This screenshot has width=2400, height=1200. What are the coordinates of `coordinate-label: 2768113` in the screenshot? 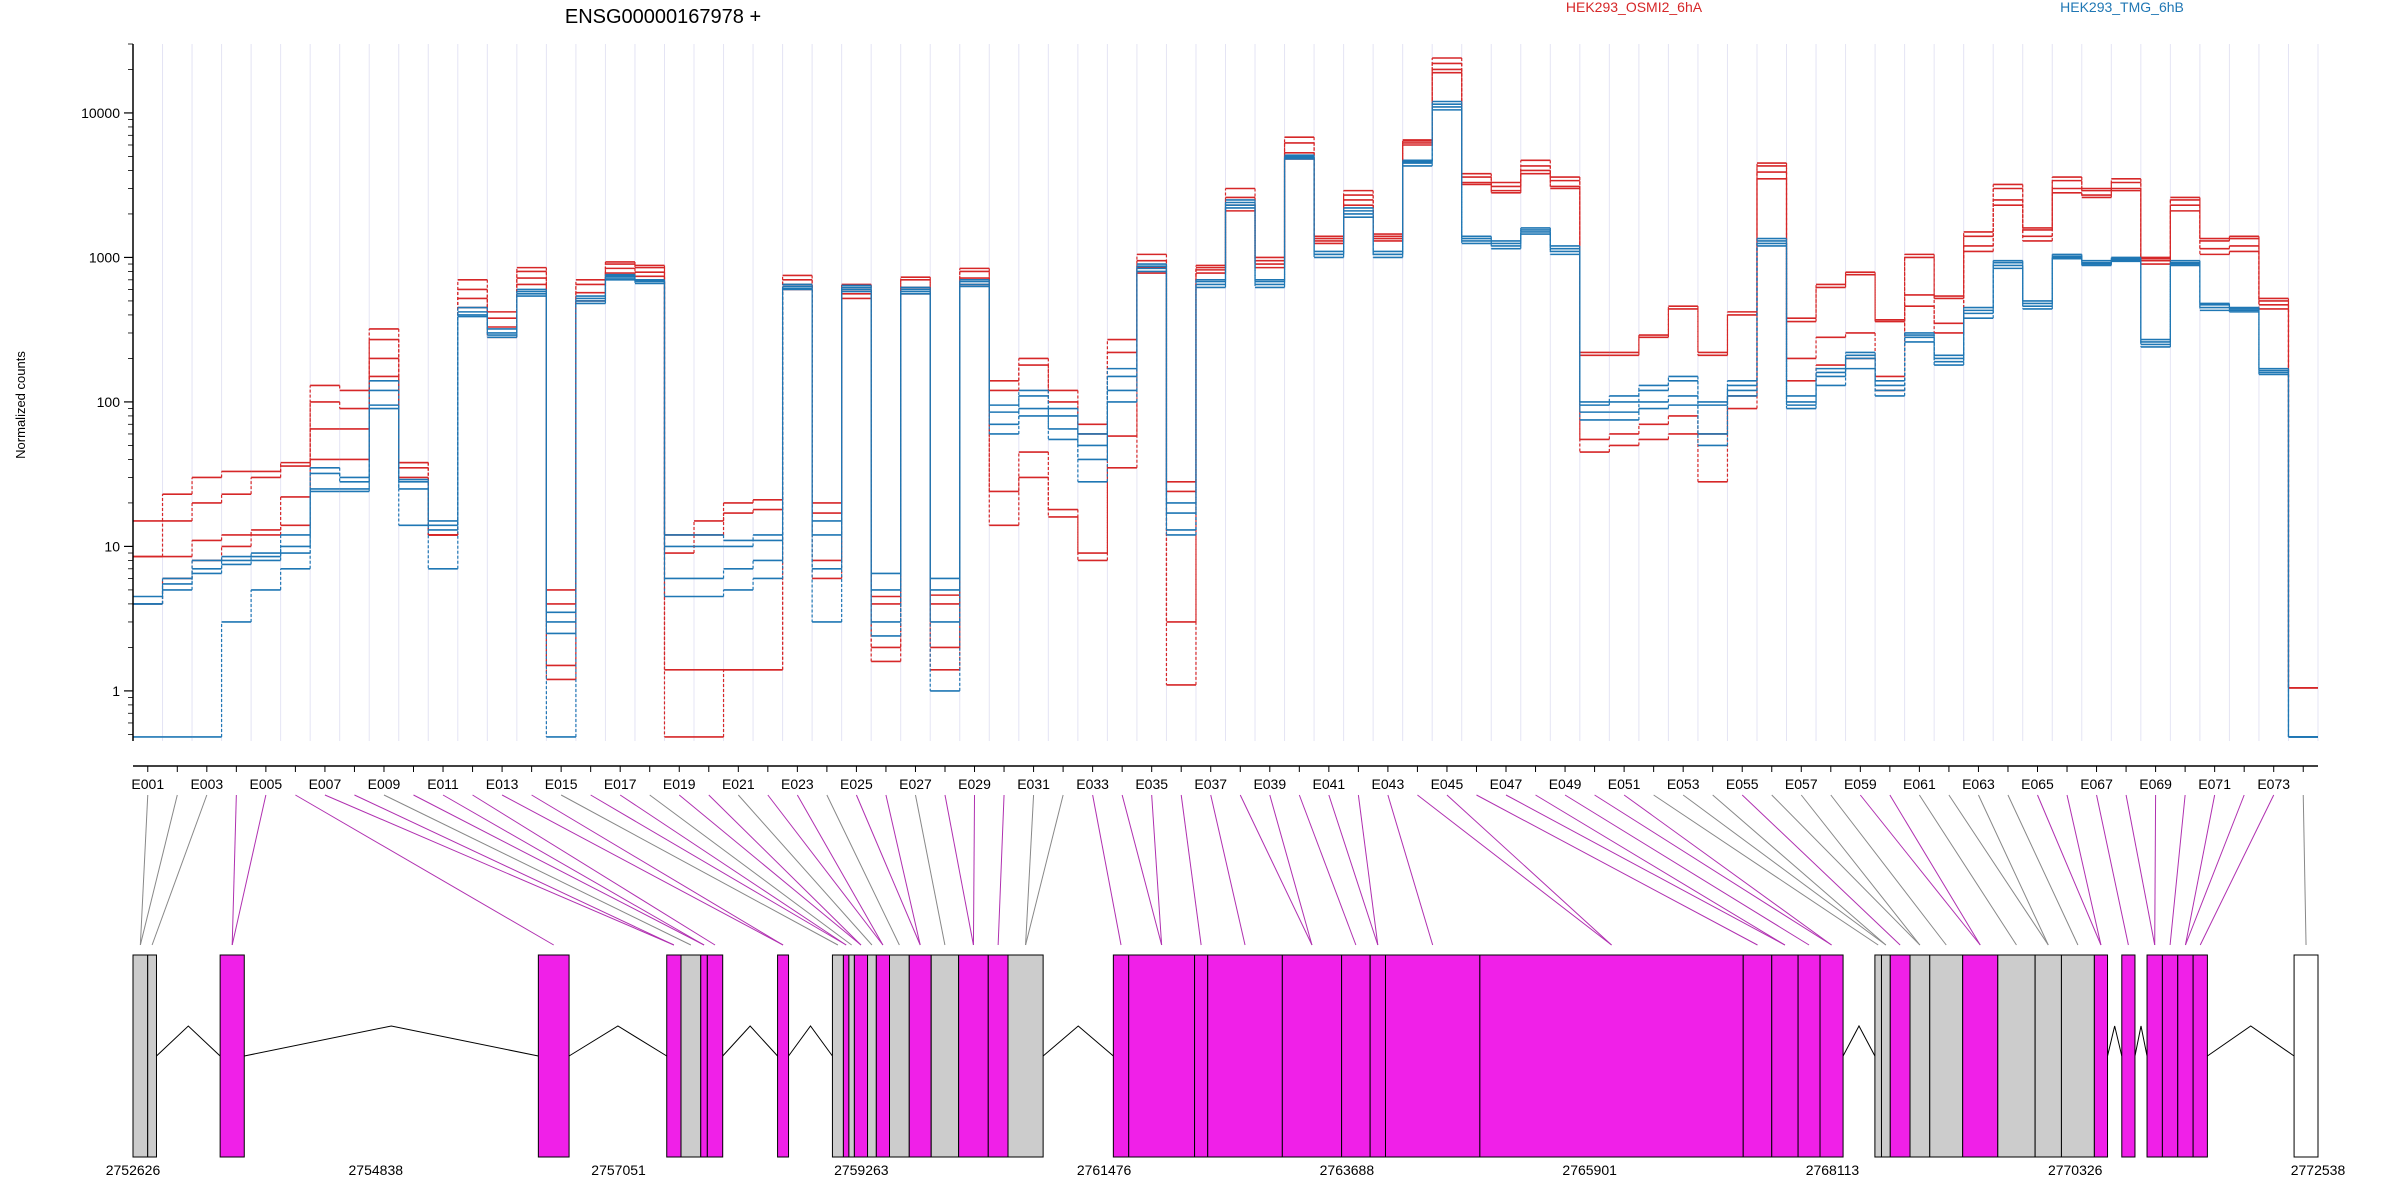 It's located at (1833, 1170).